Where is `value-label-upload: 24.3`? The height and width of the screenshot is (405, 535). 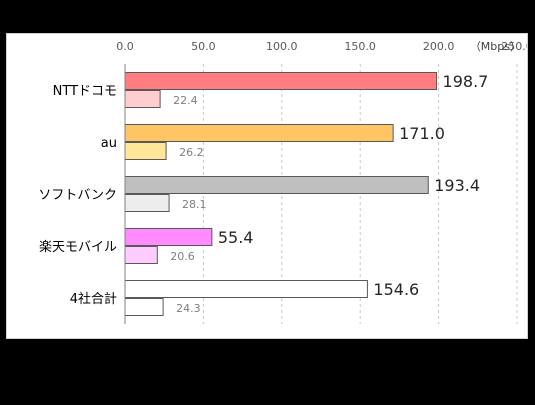
value-label-upload: 24.3 is located at coordinates (188, 308).